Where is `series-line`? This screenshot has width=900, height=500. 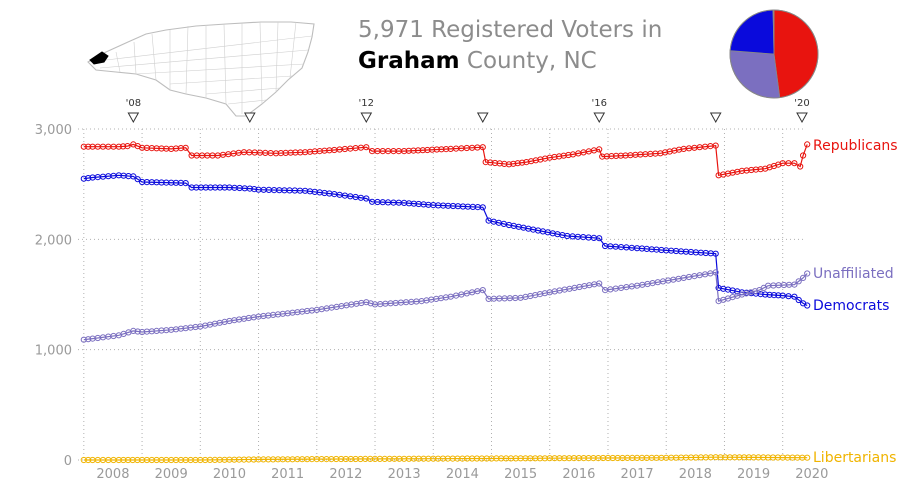
series-line is located at coordinates (445, 306).